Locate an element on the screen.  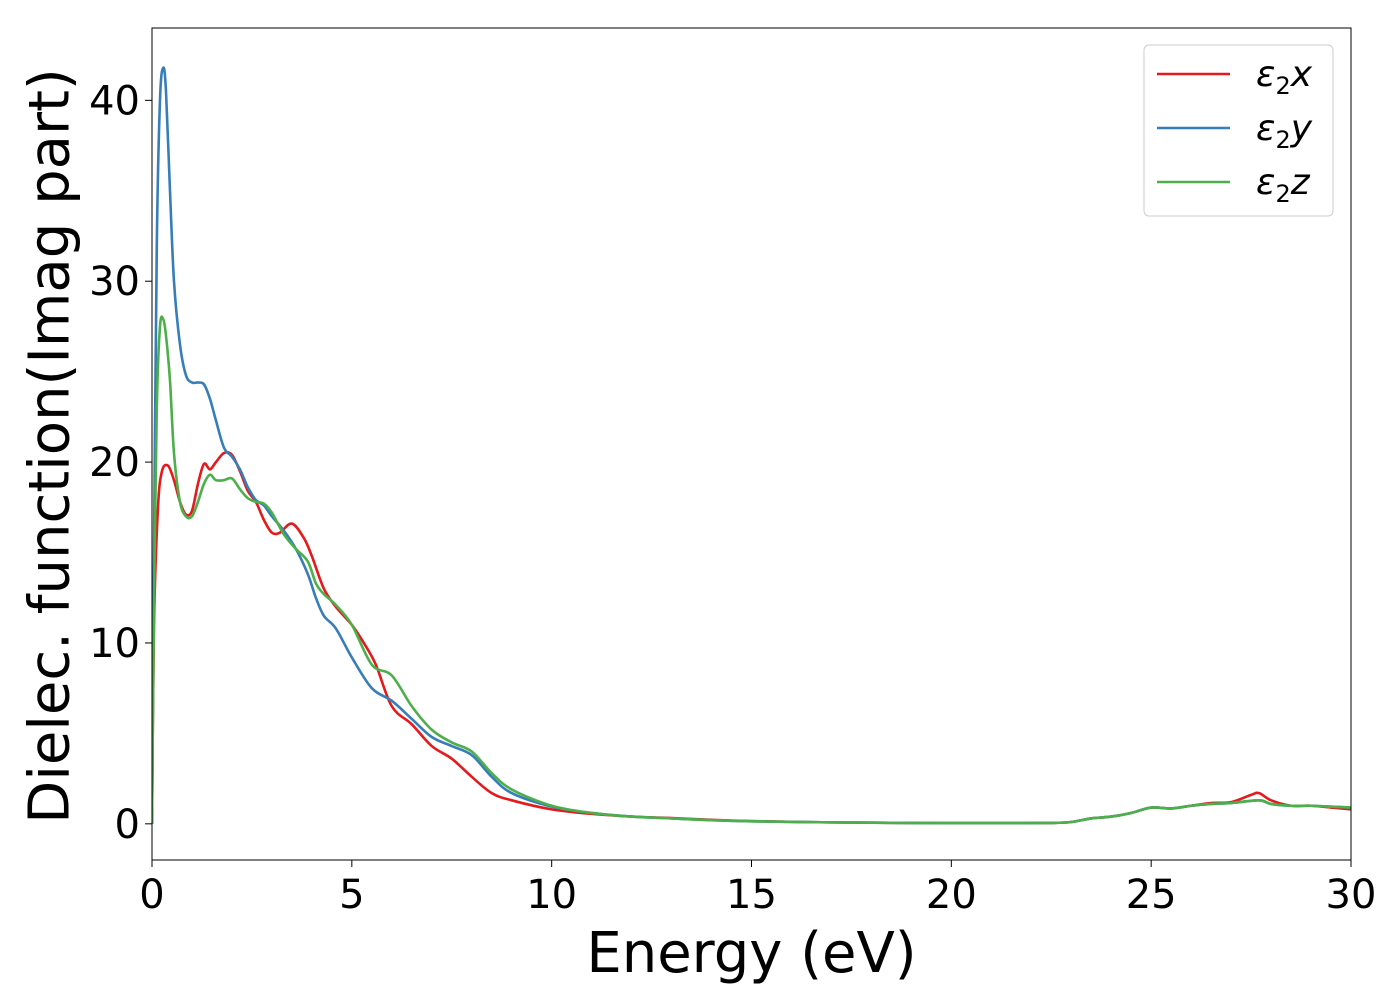
x-tick-label: 25 is located at coordinates (1151, 895).